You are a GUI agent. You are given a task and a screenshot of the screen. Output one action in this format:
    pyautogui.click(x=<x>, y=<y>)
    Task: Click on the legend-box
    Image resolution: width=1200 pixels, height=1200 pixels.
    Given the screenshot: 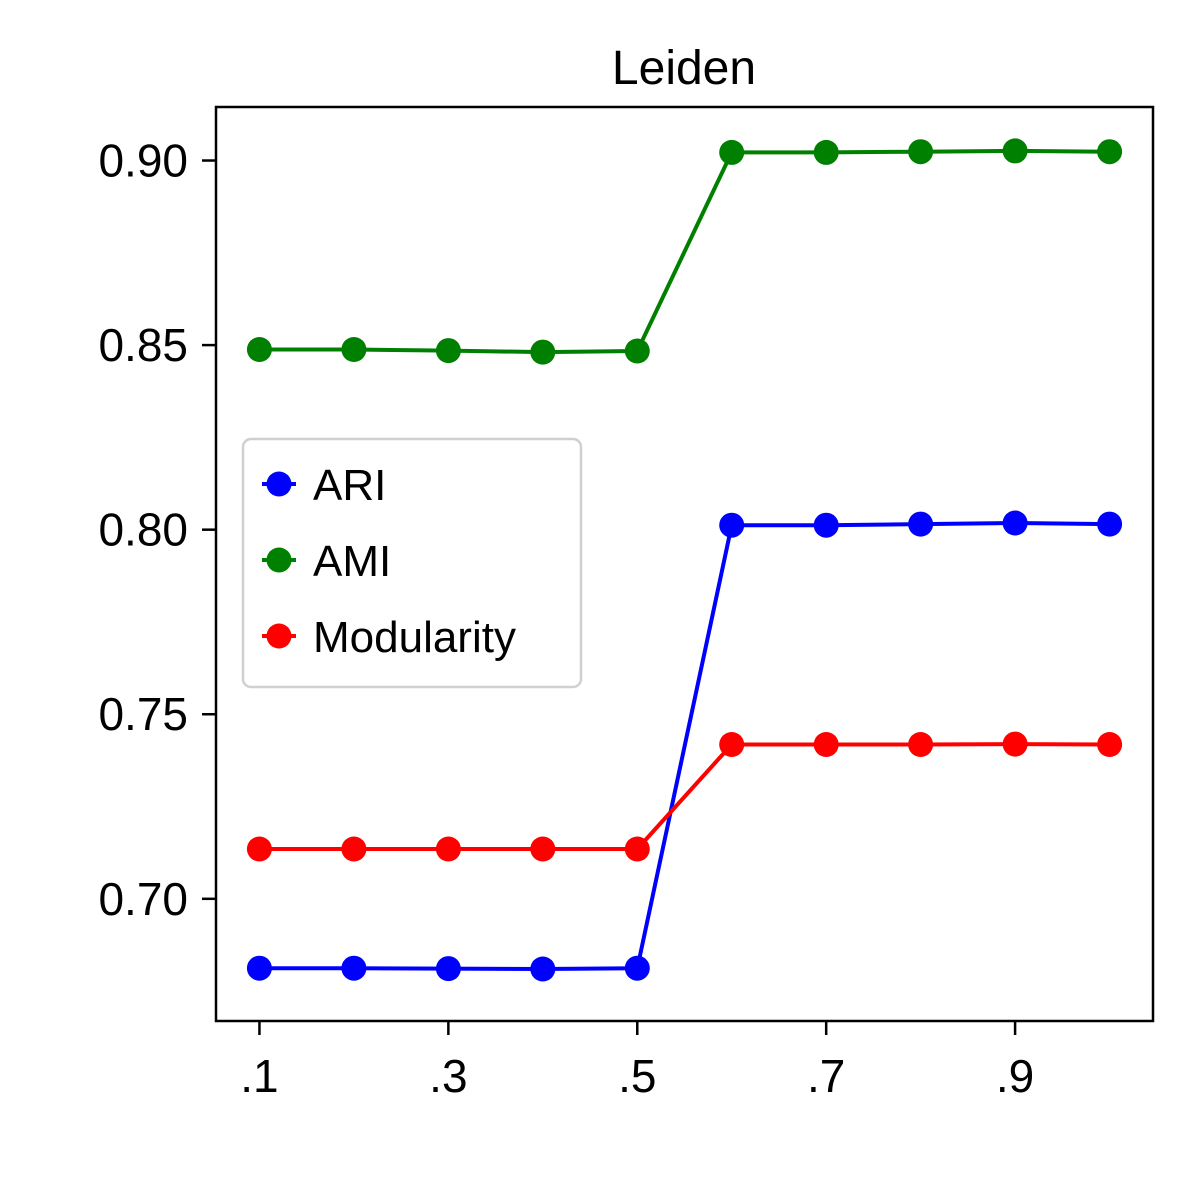 What is the action you would take?
    pyautogui.click(x=412, y=563)
    